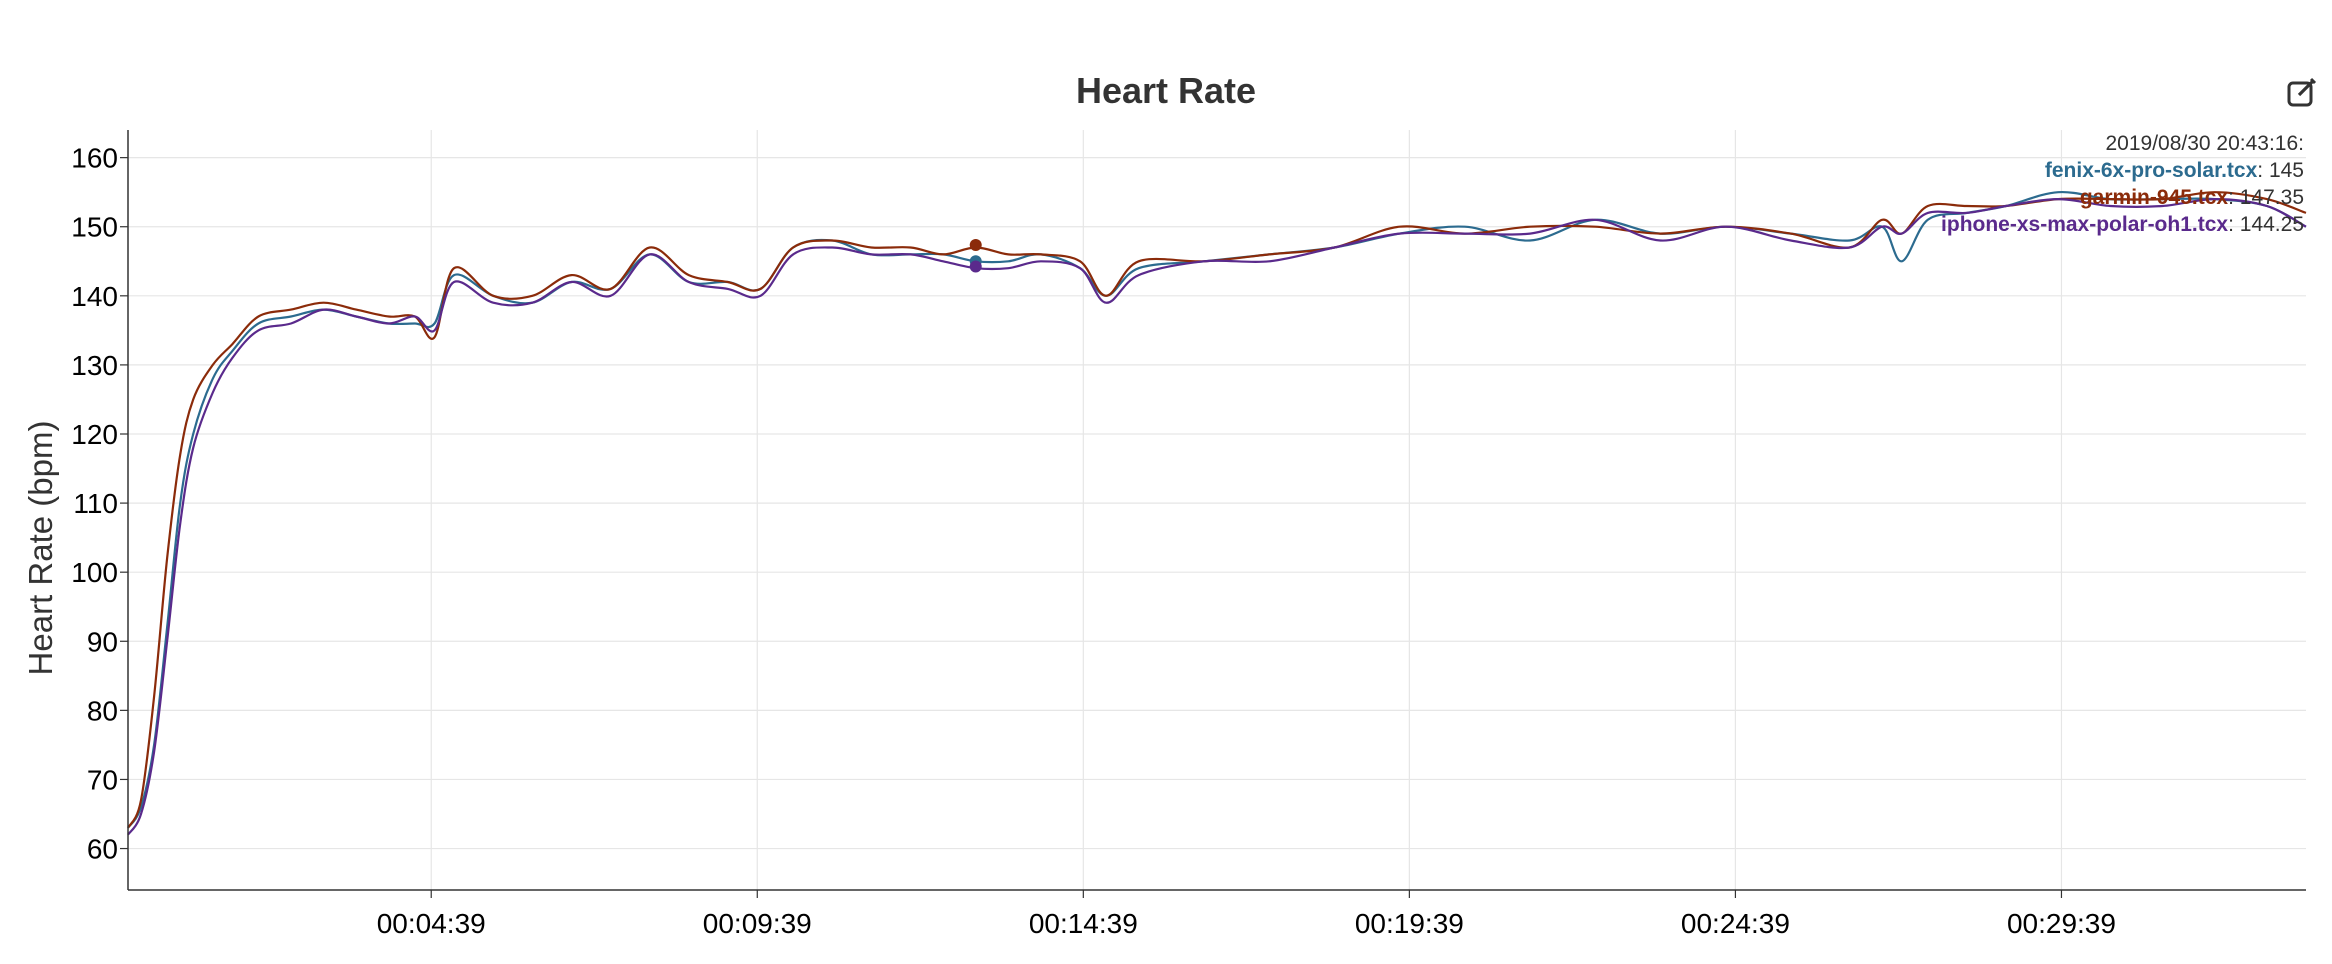  What do you see at coordinates (94, 572) in the screenshot?
I see `y-tick-label: 100` at bounding box center [94, 572].